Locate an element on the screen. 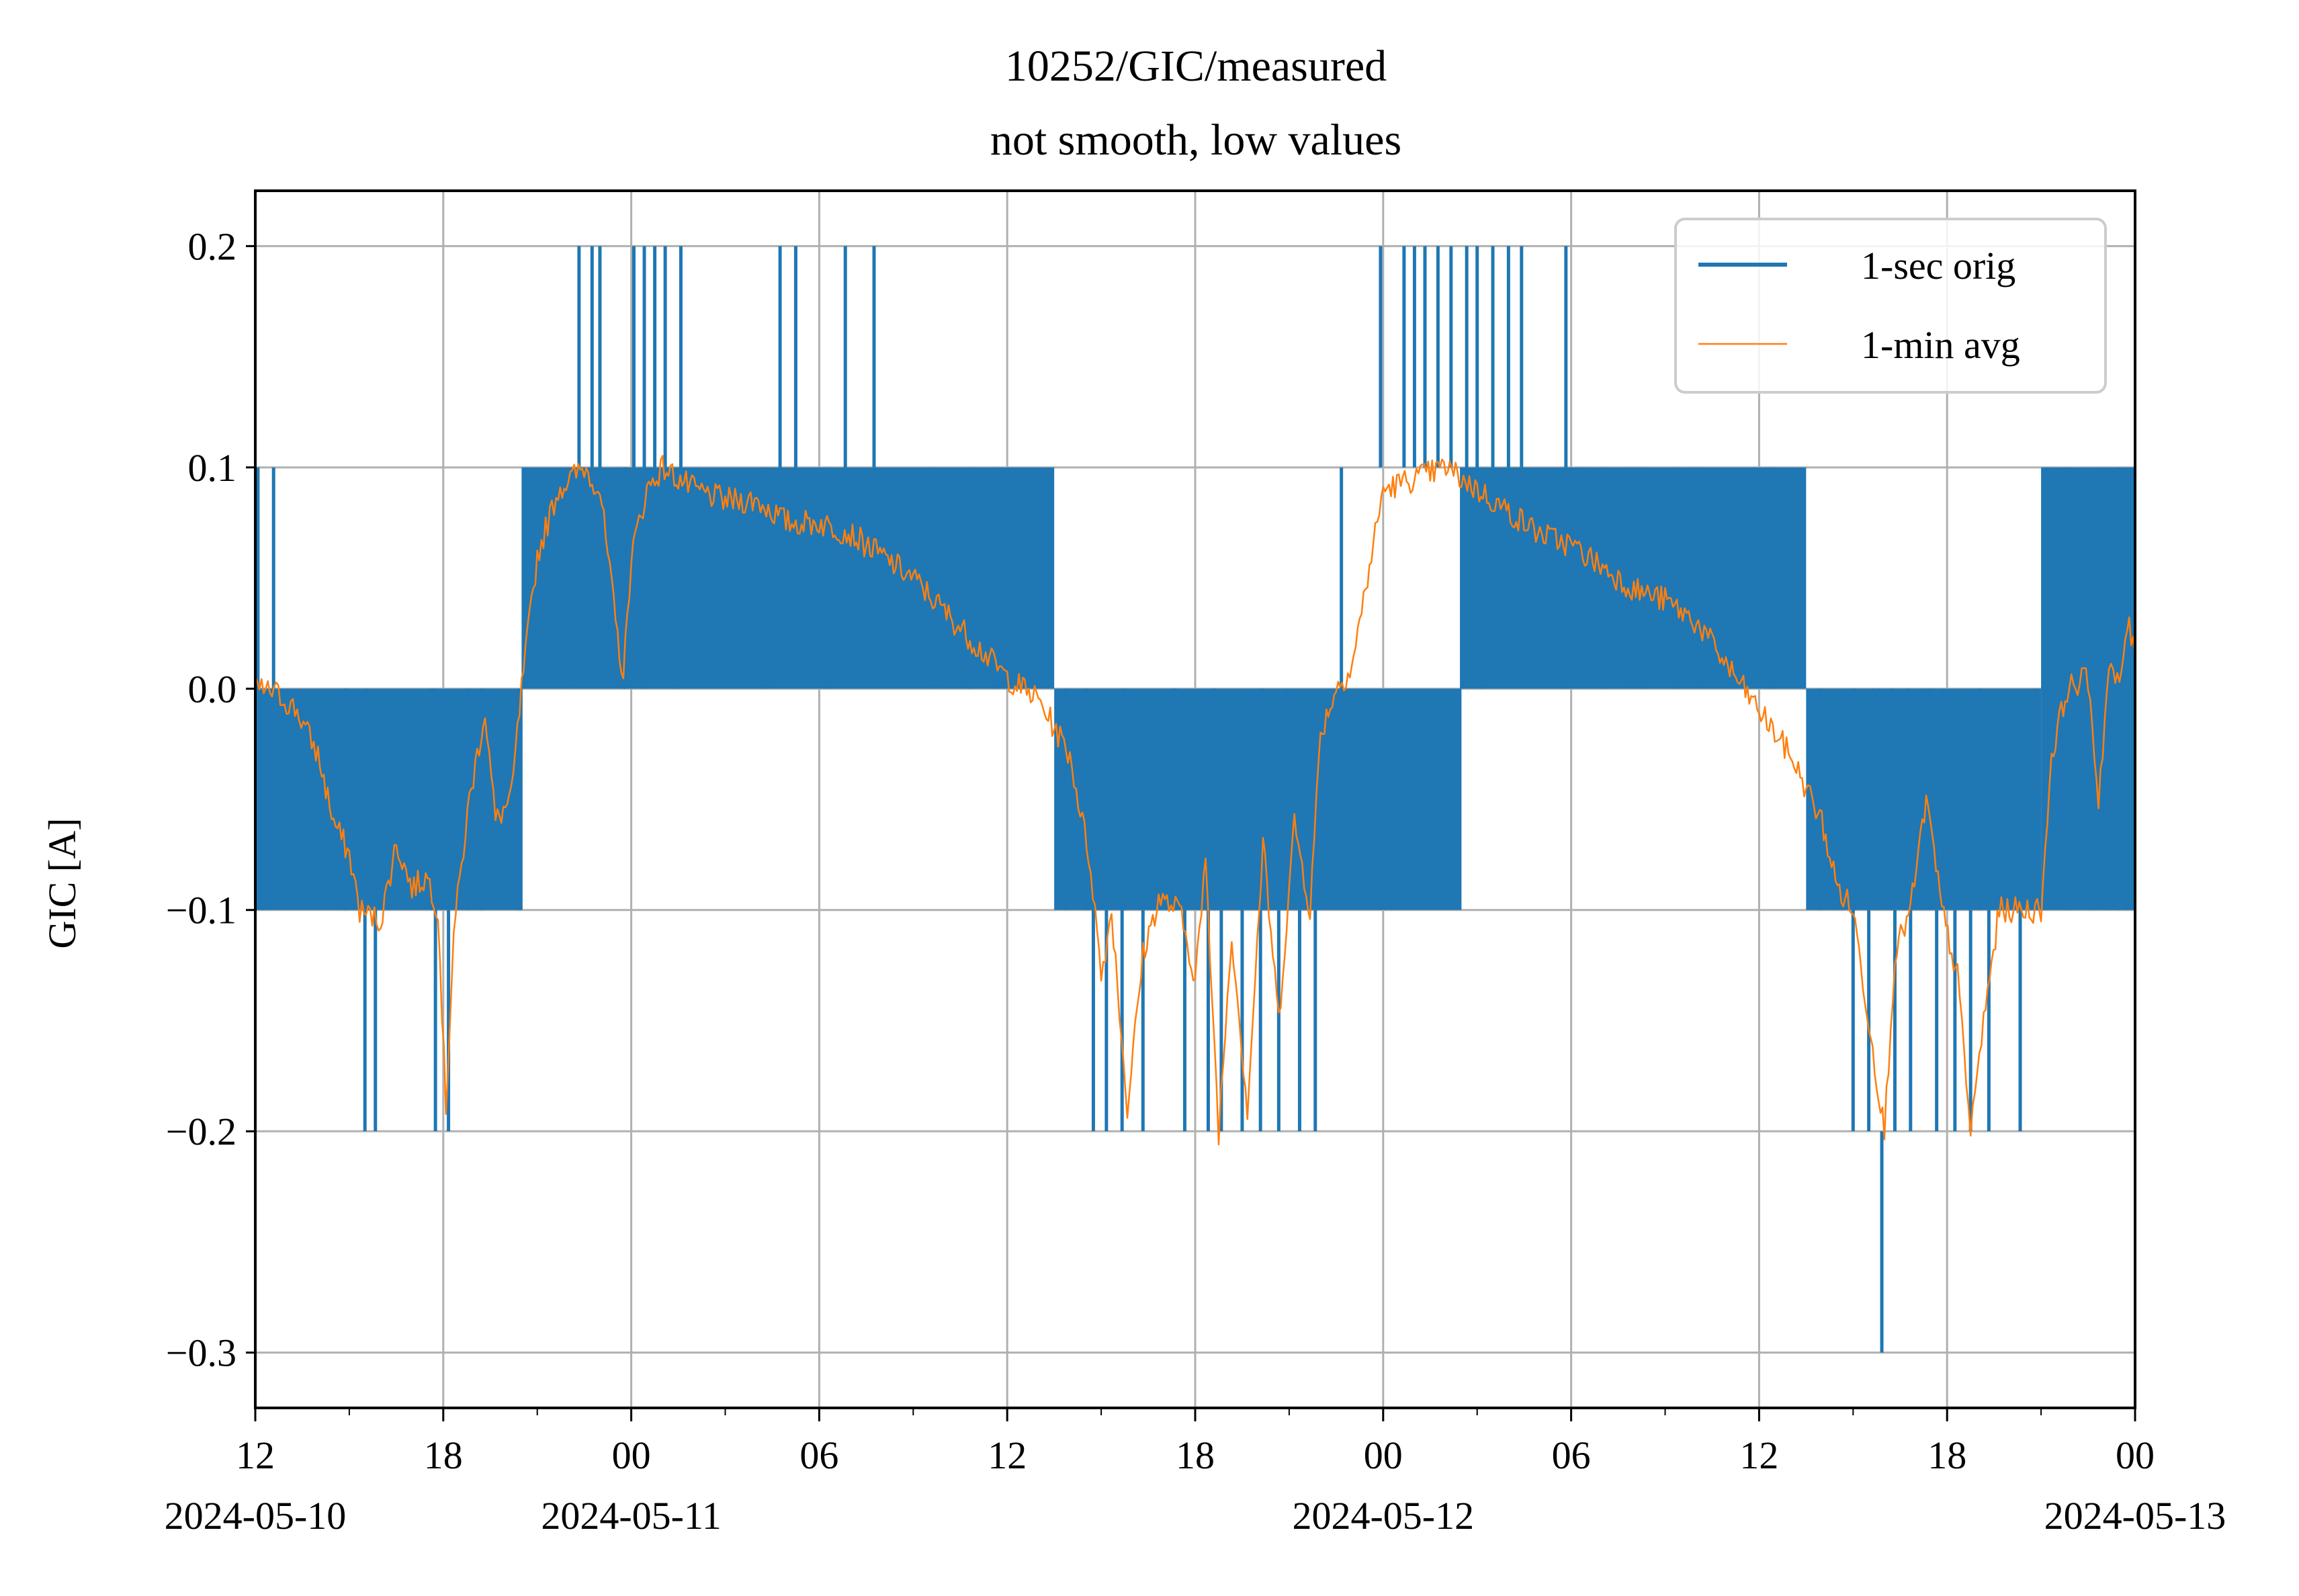  x-date-label: 2024-05-13 is located at coordinates (2135, 1516).